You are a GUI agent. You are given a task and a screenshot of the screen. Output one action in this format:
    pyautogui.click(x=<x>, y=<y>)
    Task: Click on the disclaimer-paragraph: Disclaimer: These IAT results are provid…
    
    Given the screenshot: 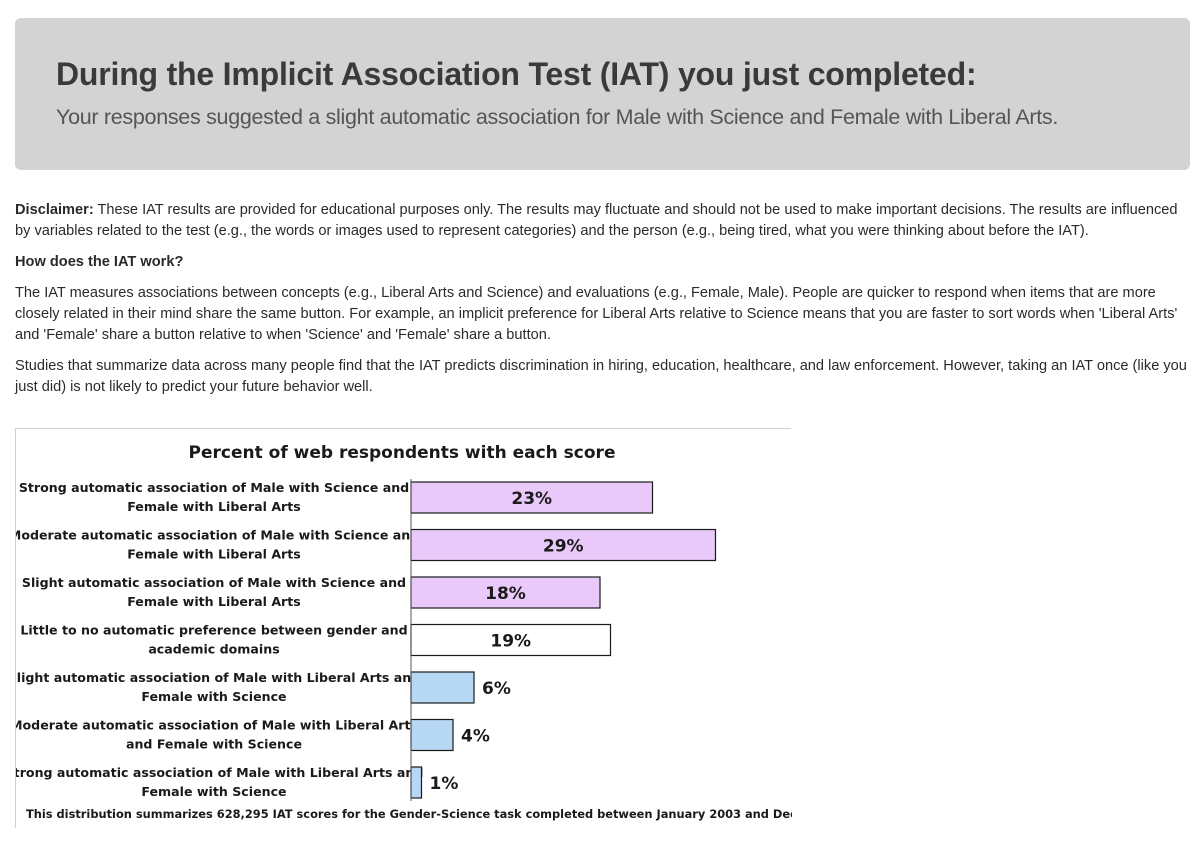 What is the action you would take?
    pyautogui.click(x=602, y=221)
    